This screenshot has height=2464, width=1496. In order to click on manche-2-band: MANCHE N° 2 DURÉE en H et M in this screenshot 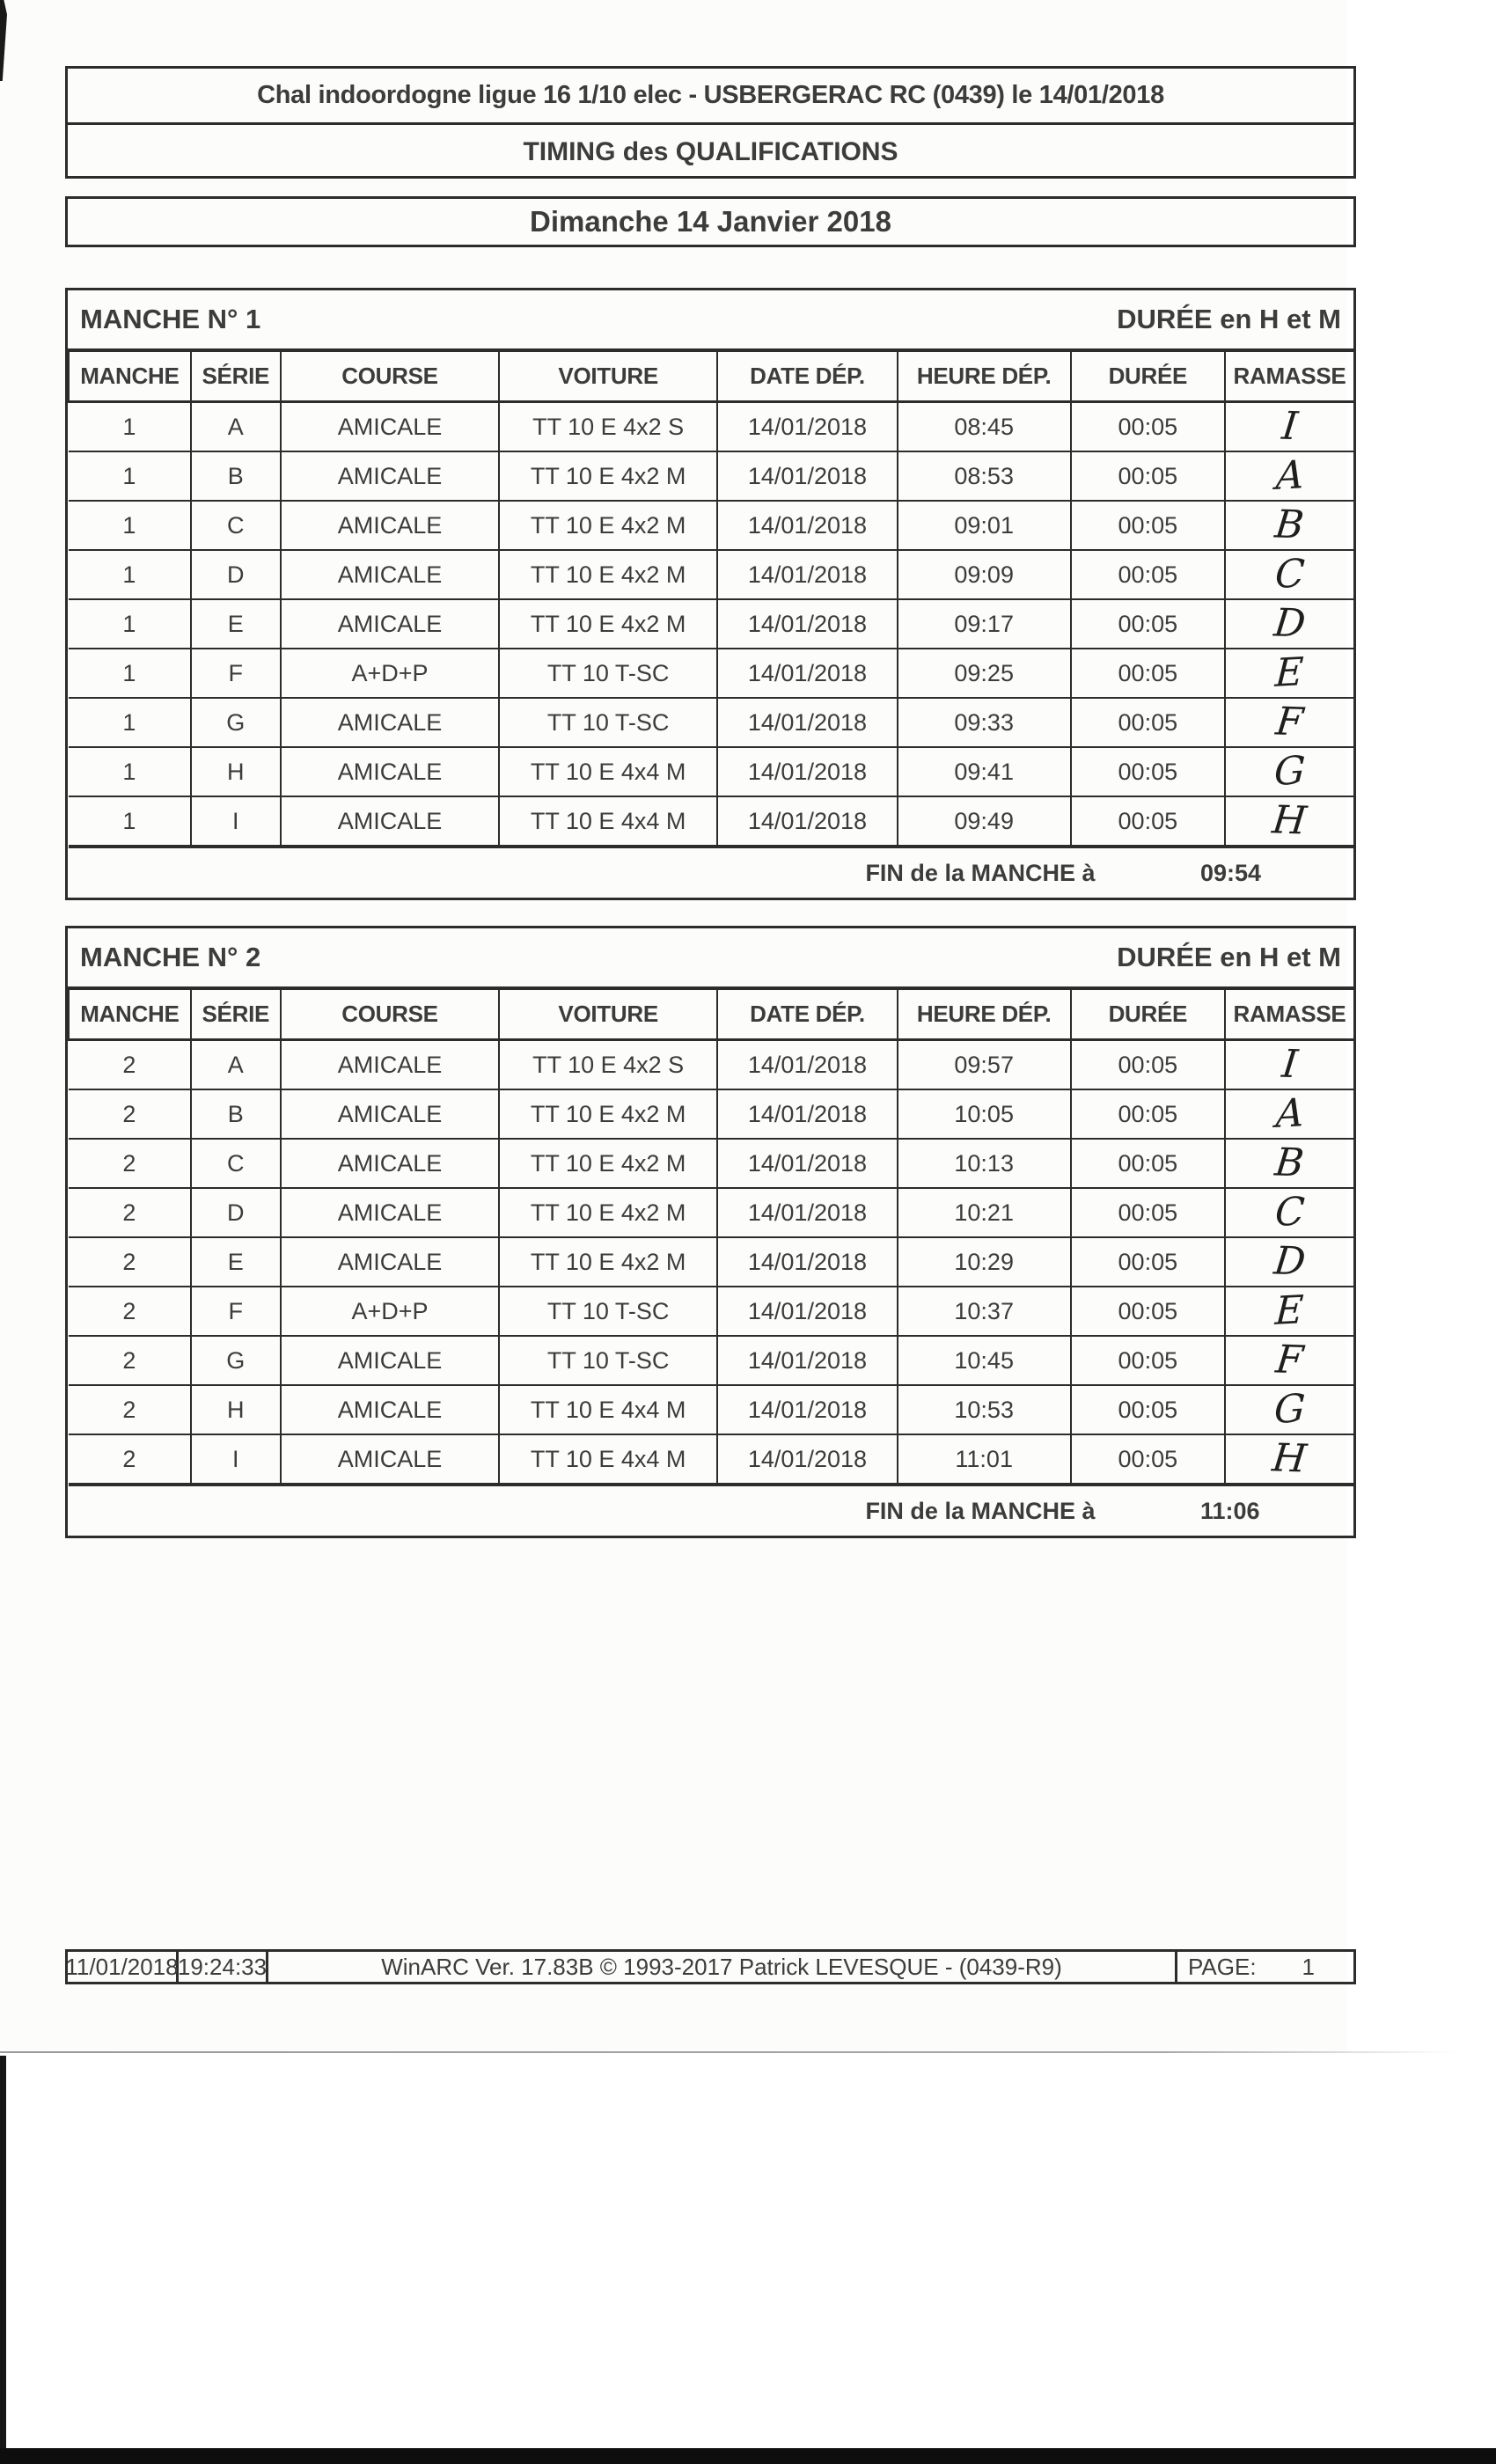, I will do `click(711, 959)`.